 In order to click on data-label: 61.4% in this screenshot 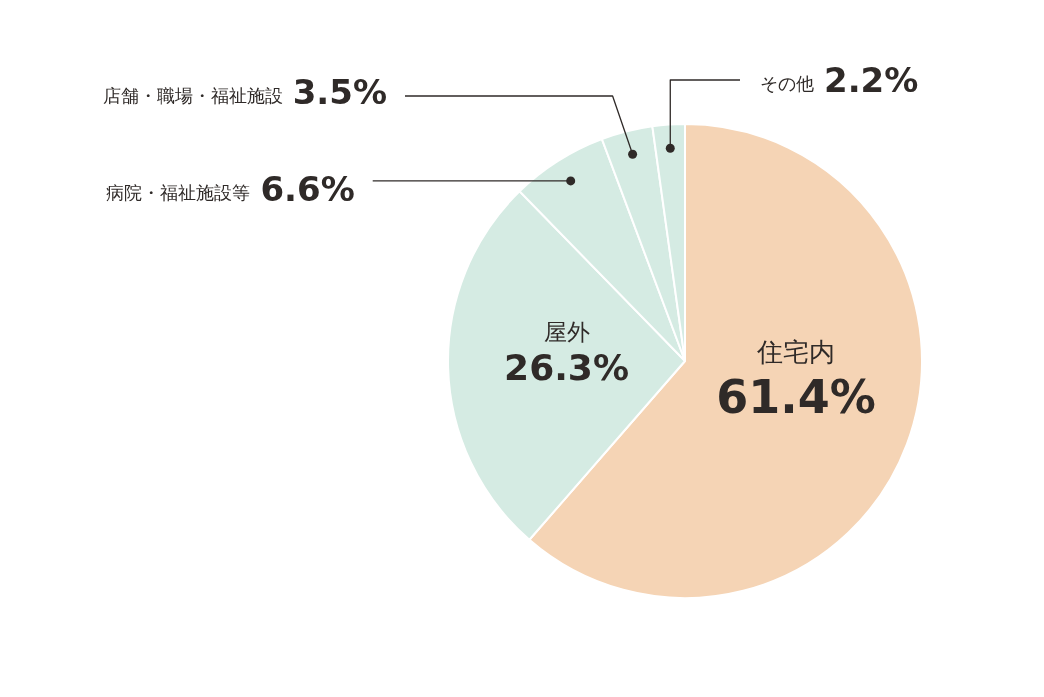, I will do `click(796, 396)`.